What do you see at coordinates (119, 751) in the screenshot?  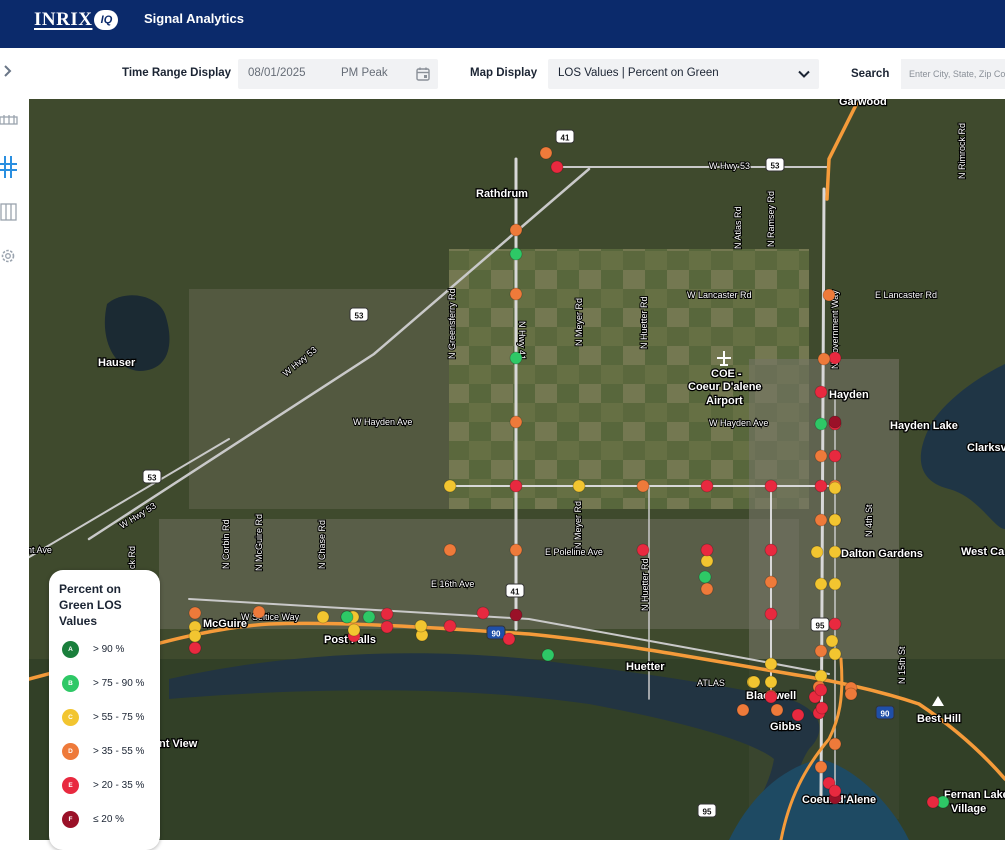 I see `legend-range-label: > 35 - 55 %` at bounding box center [119, 751].